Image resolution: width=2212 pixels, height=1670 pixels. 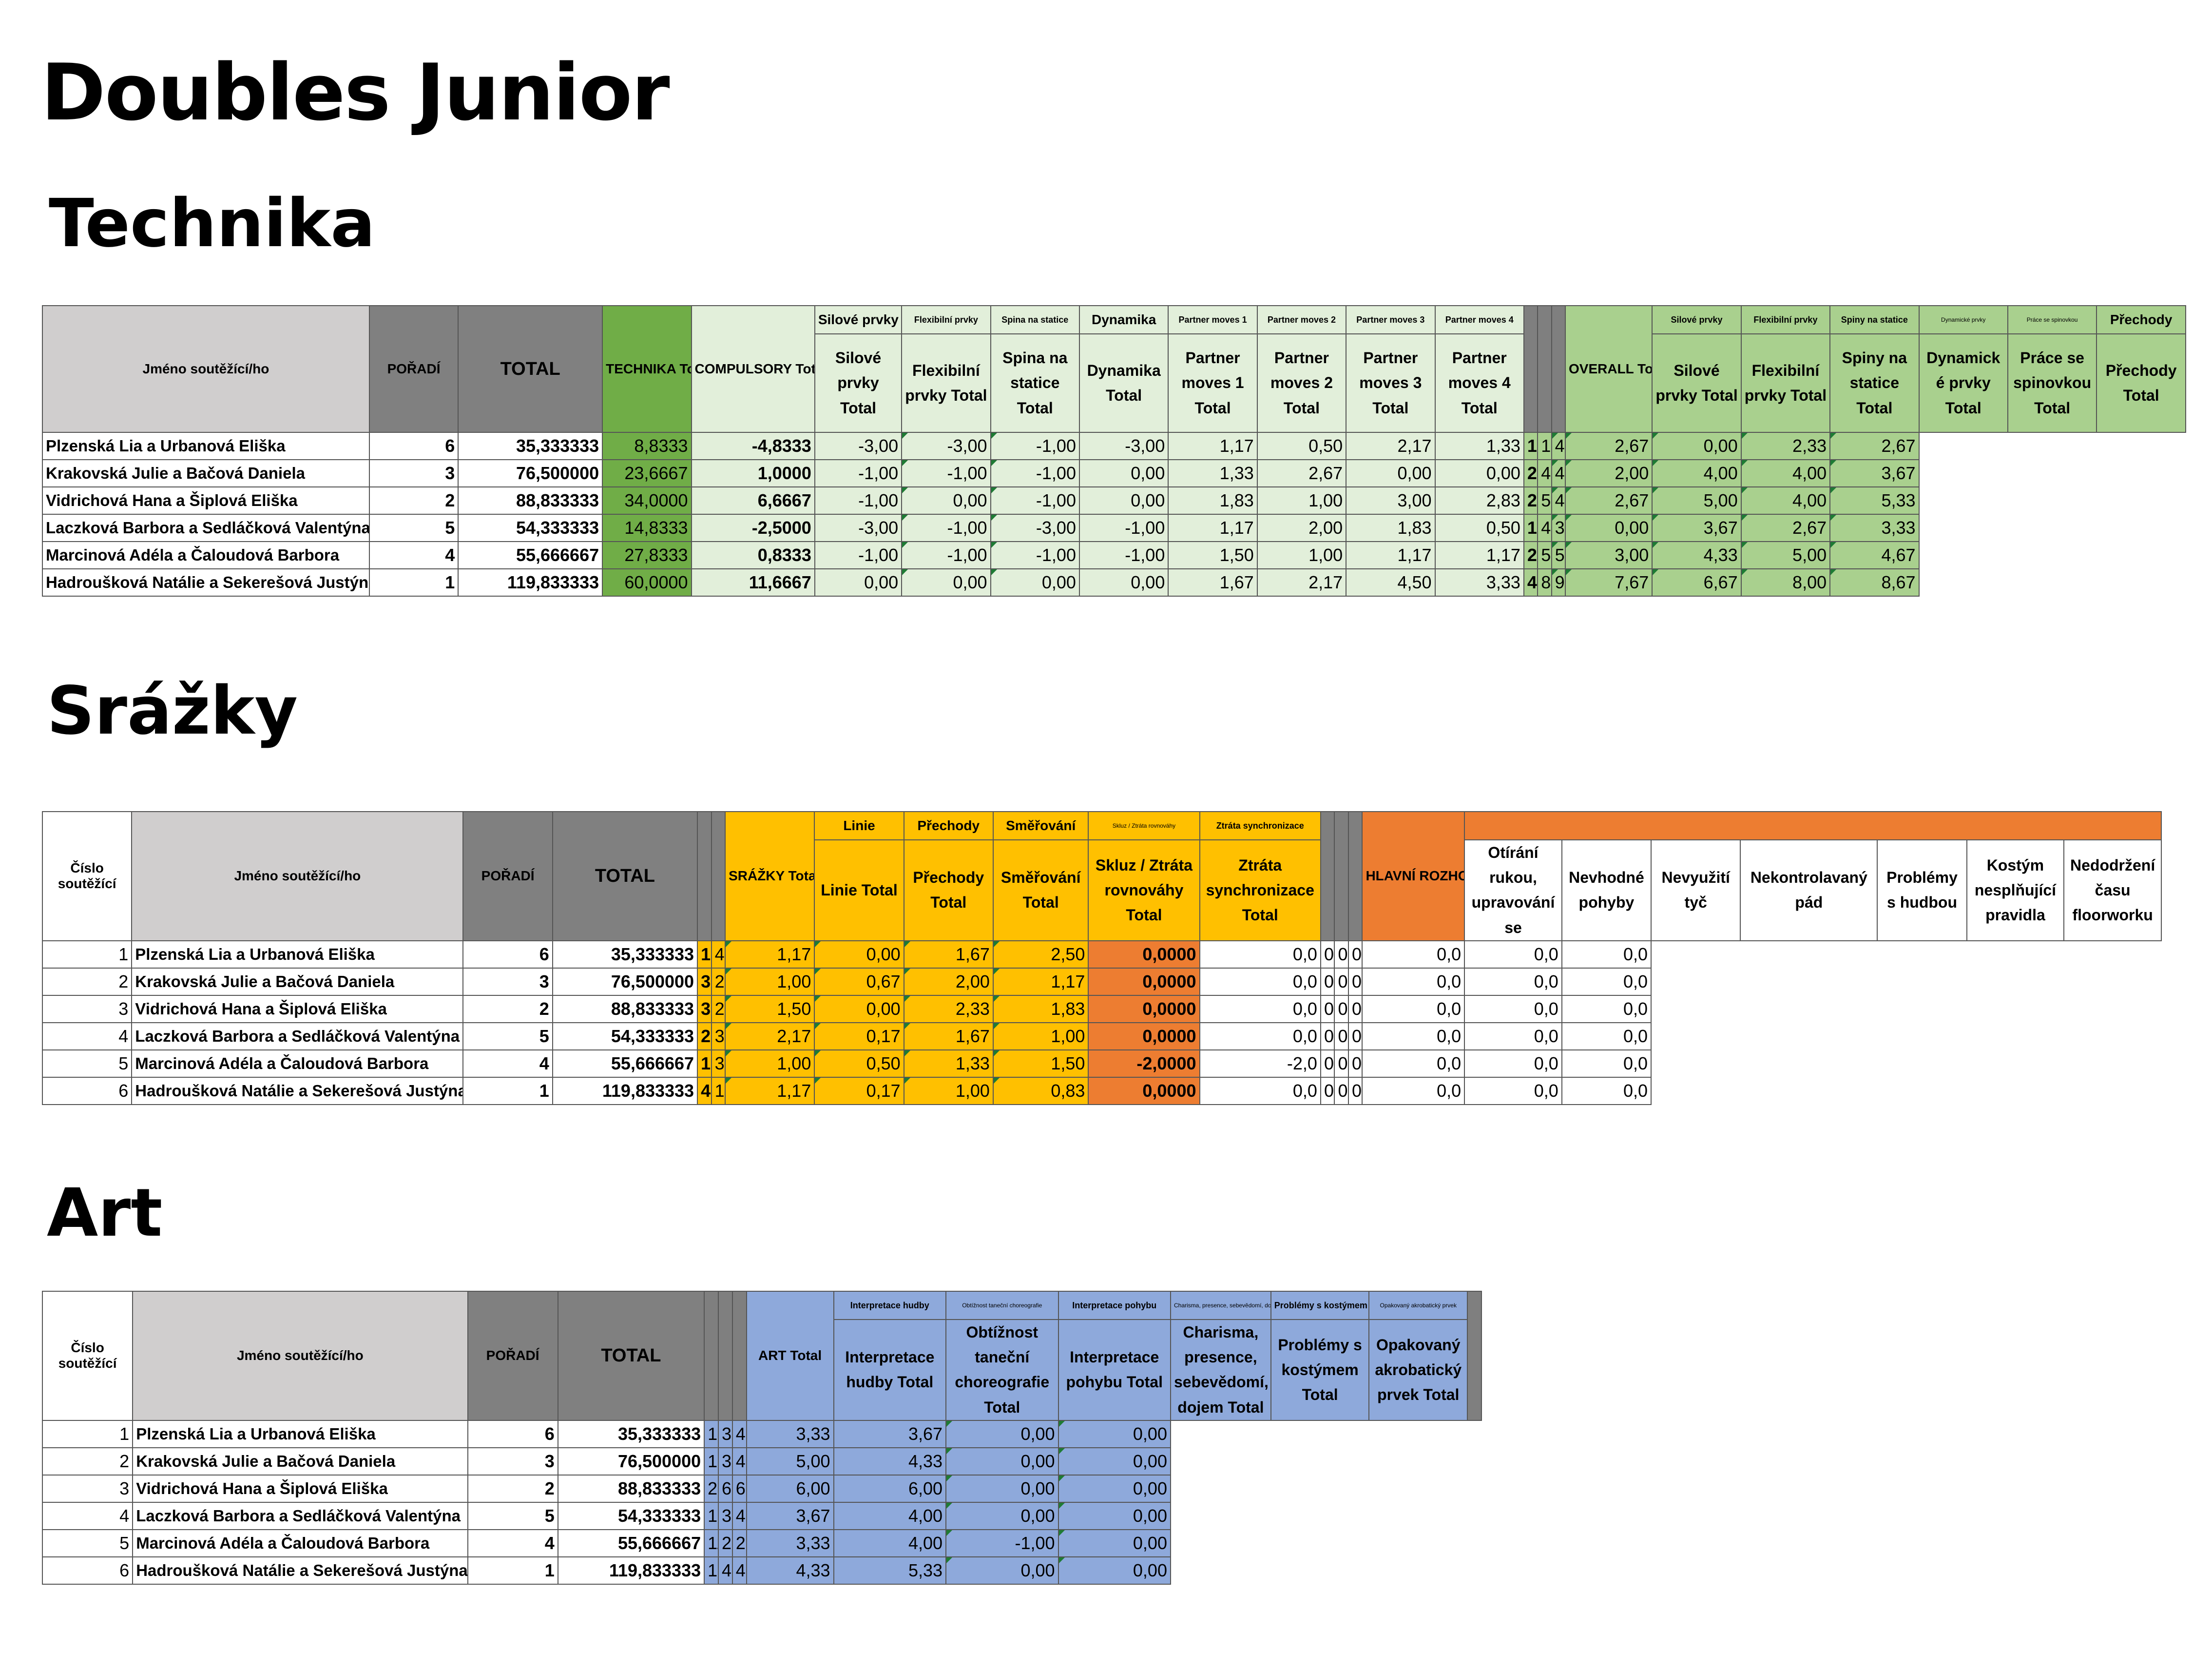 I want to click on col-header-linie-total: Linie Total, so click(x=859, y=890).